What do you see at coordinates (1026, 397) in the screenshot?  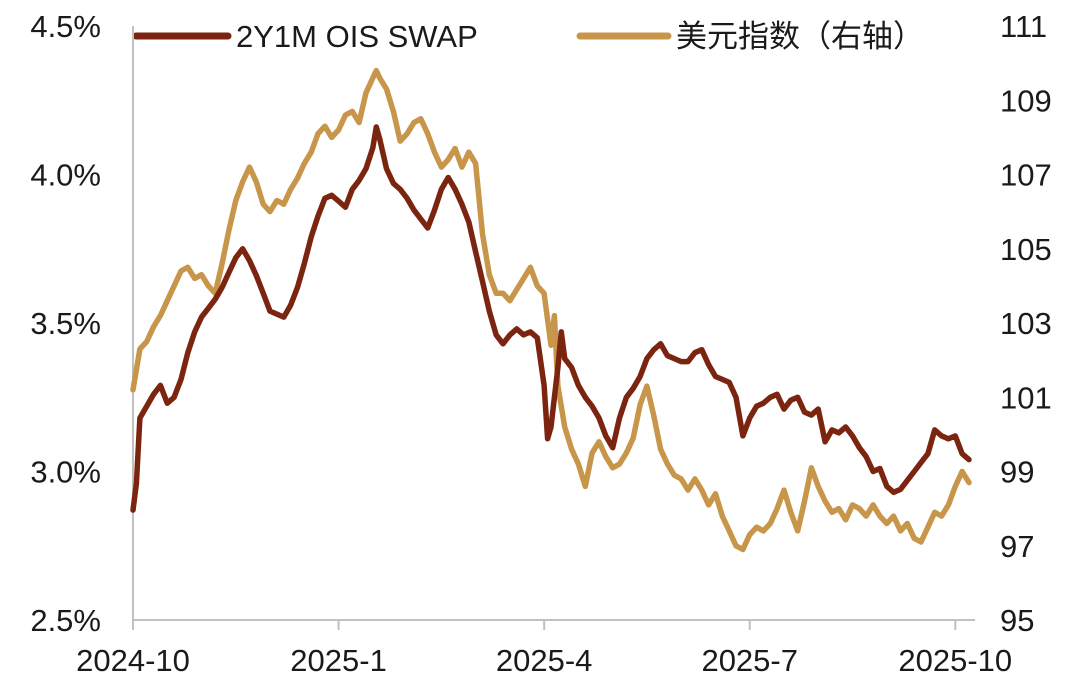 I see `right-tick-label: 101` at bounding box center [1026, 397].